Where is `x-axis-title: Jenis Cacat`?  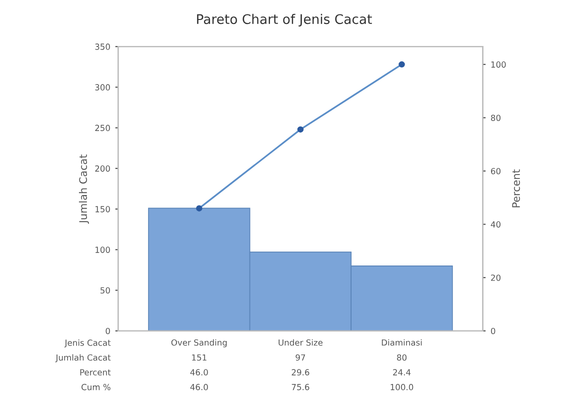
x-axis-title: Jenis Cacat is located at coordinates (87, 343).